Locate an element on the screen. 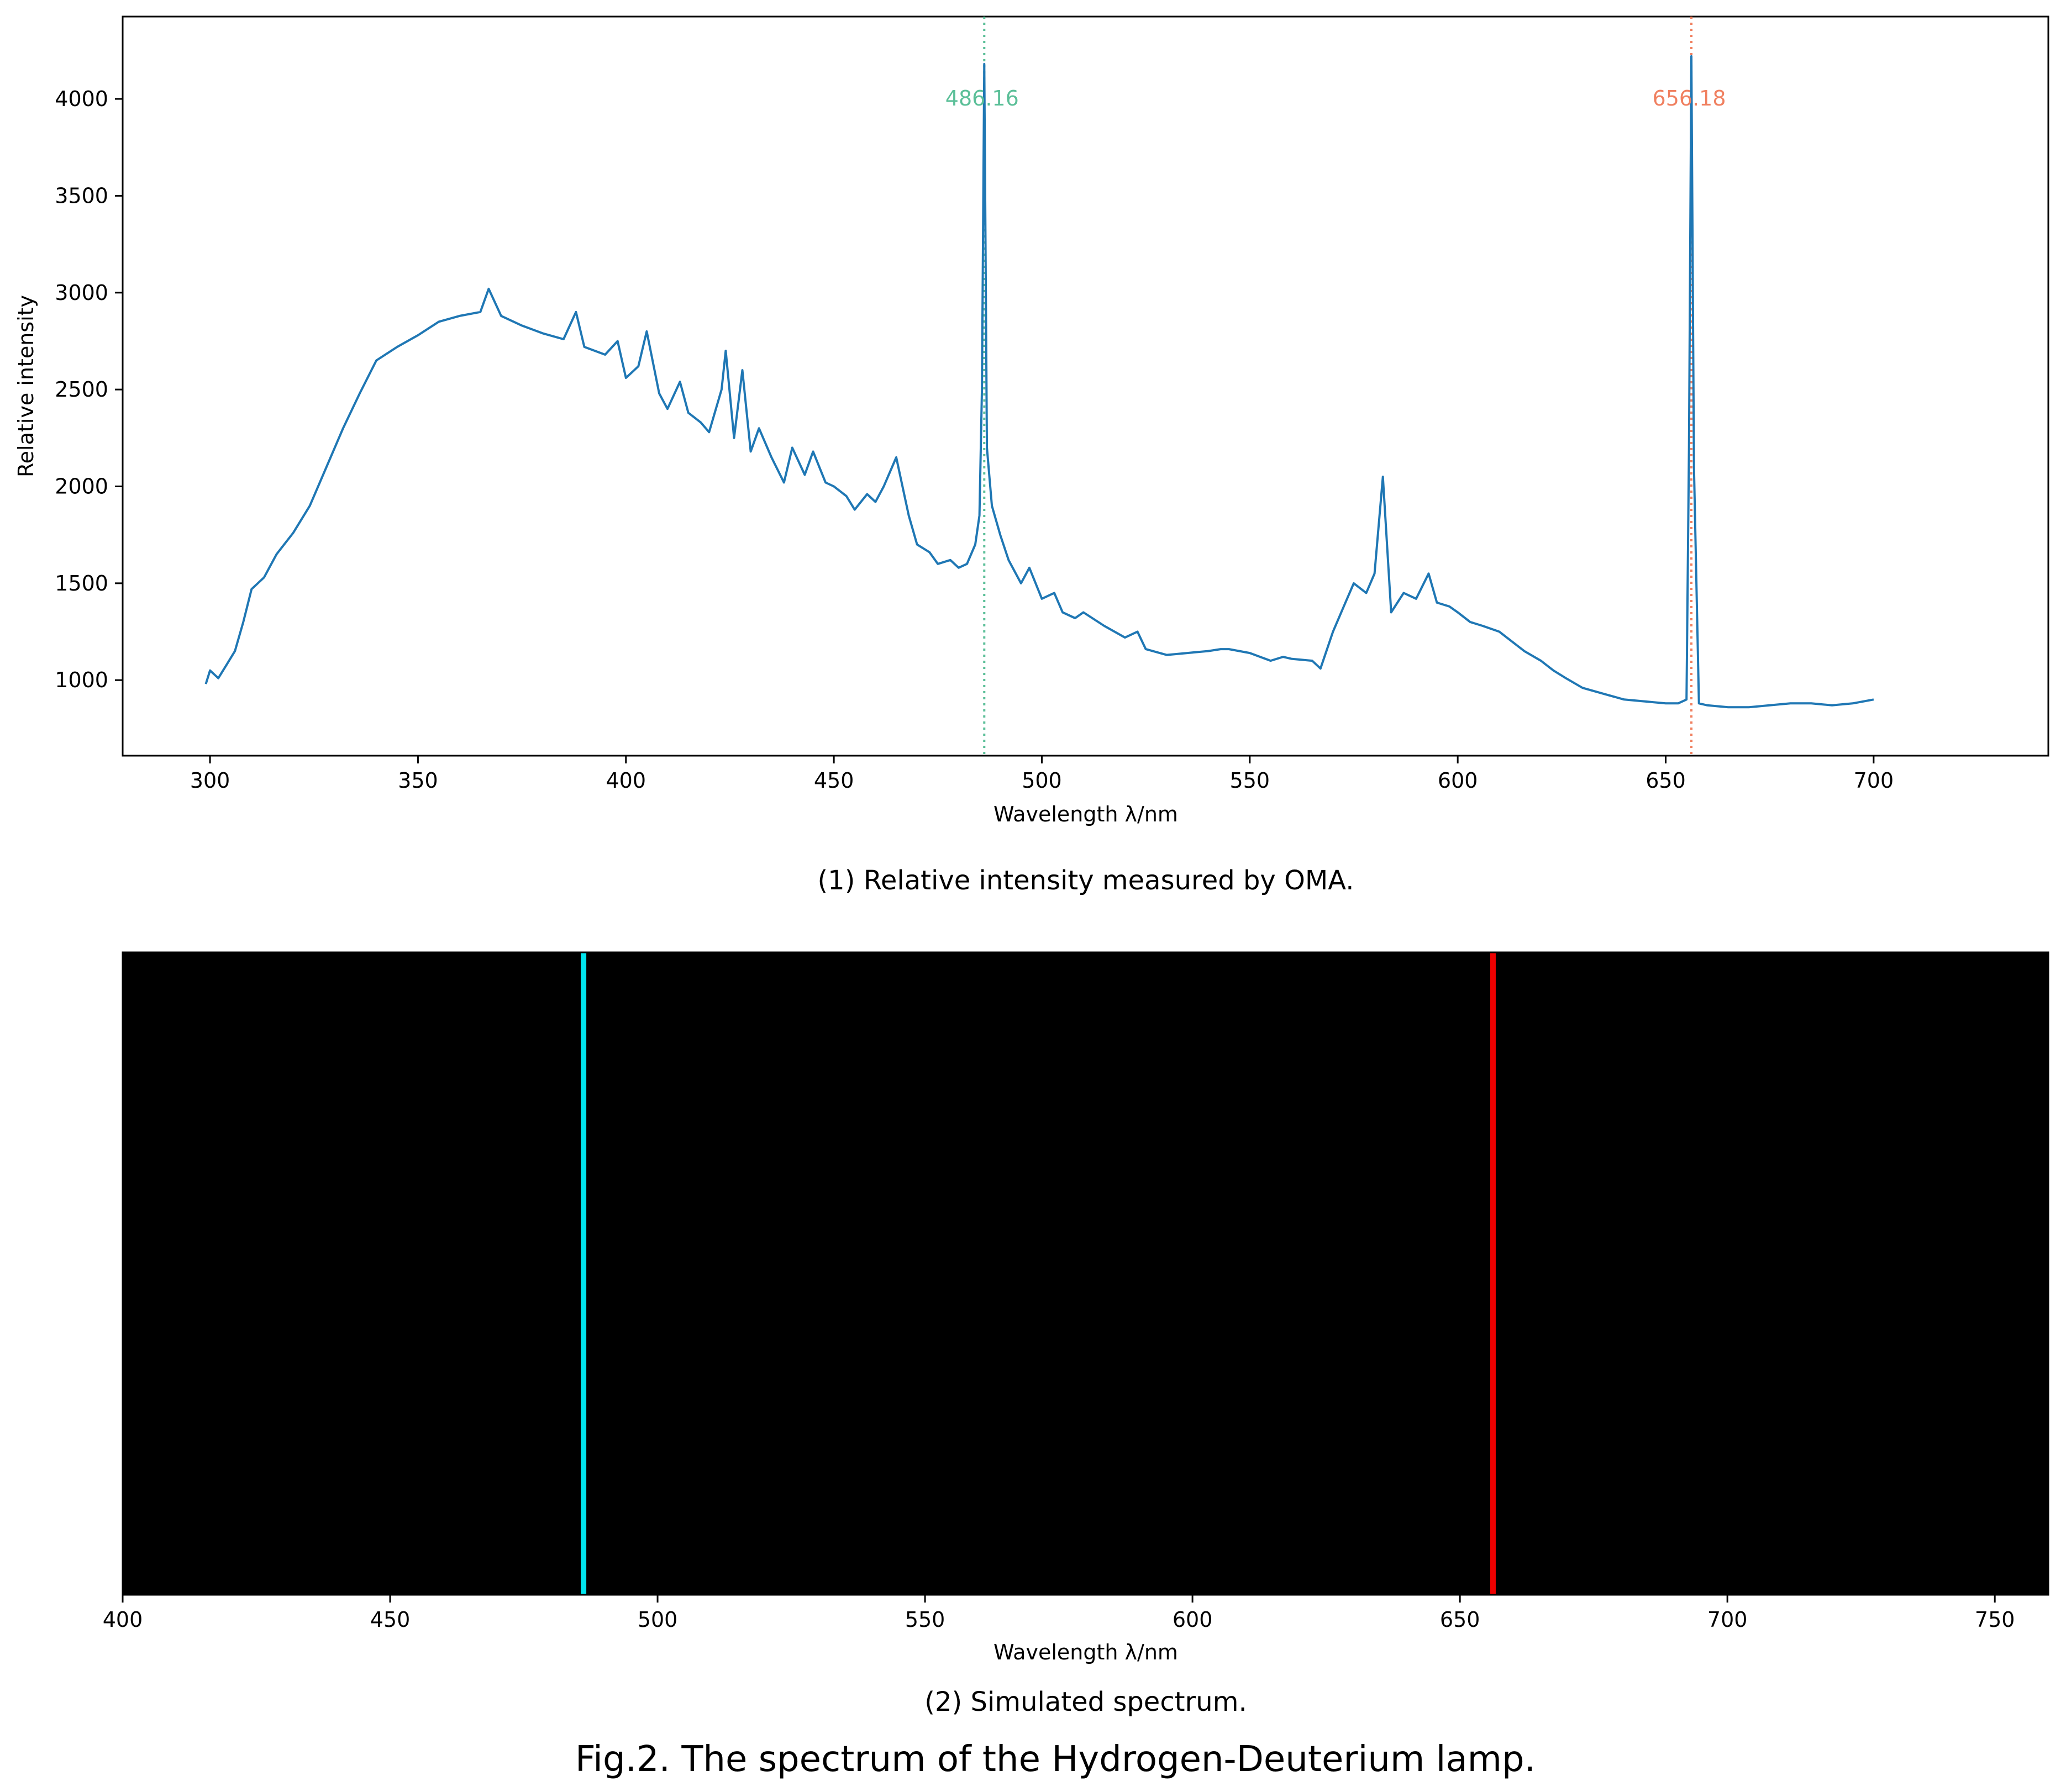 Image resolution: width=2066 pixels, height=1792 pixels. y-tick-label: 3500 is located at coordinates (82, 195).